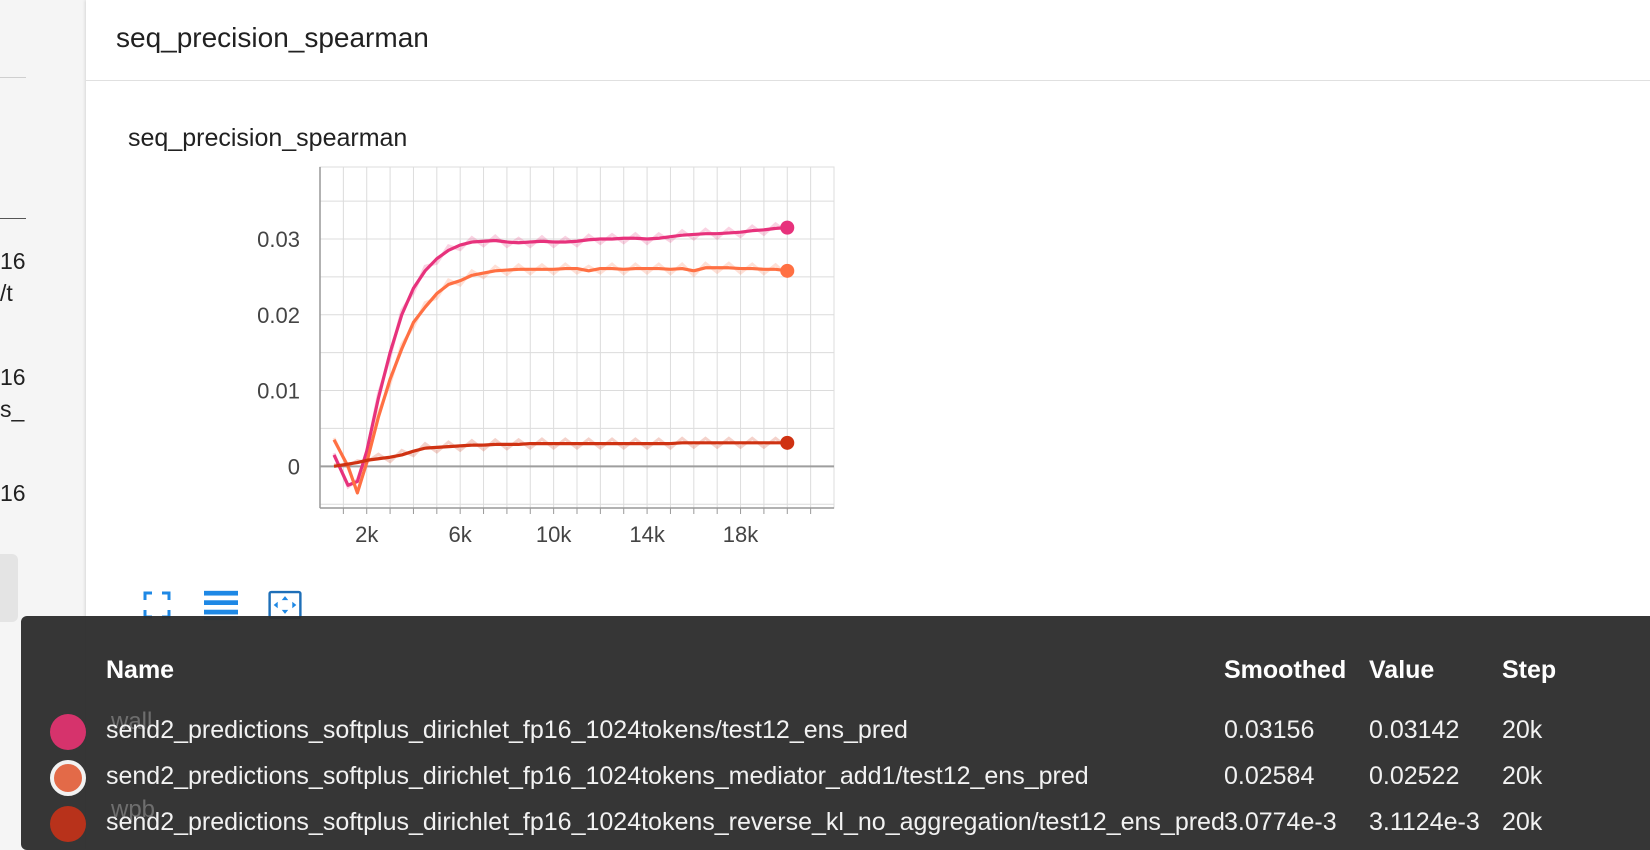  I want to click on chart-series, so click(563, 358).